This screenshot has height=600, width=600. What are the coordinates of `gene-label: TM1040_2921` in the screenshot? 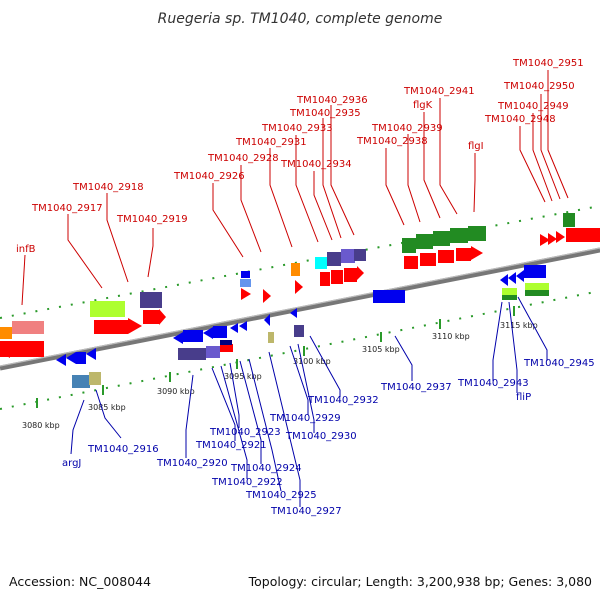 It's located at (231, 445).